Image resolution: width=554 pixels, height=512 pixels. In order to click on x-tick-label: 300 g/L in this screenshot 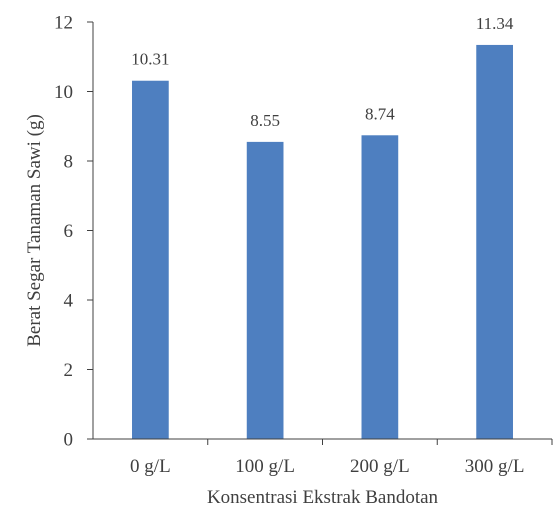, I will do `click(495, 466)`.